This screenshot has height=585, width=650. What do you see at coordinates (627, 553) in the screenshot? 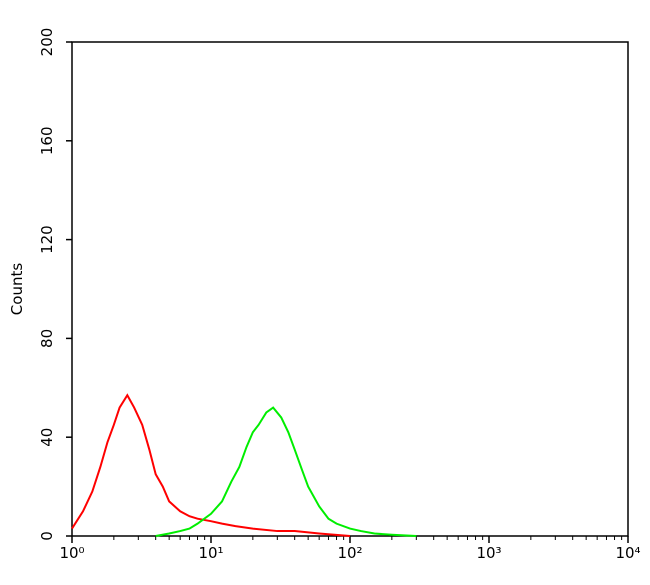
I see `x-tick-label: 10⁴` at bounding box center [627, 553].